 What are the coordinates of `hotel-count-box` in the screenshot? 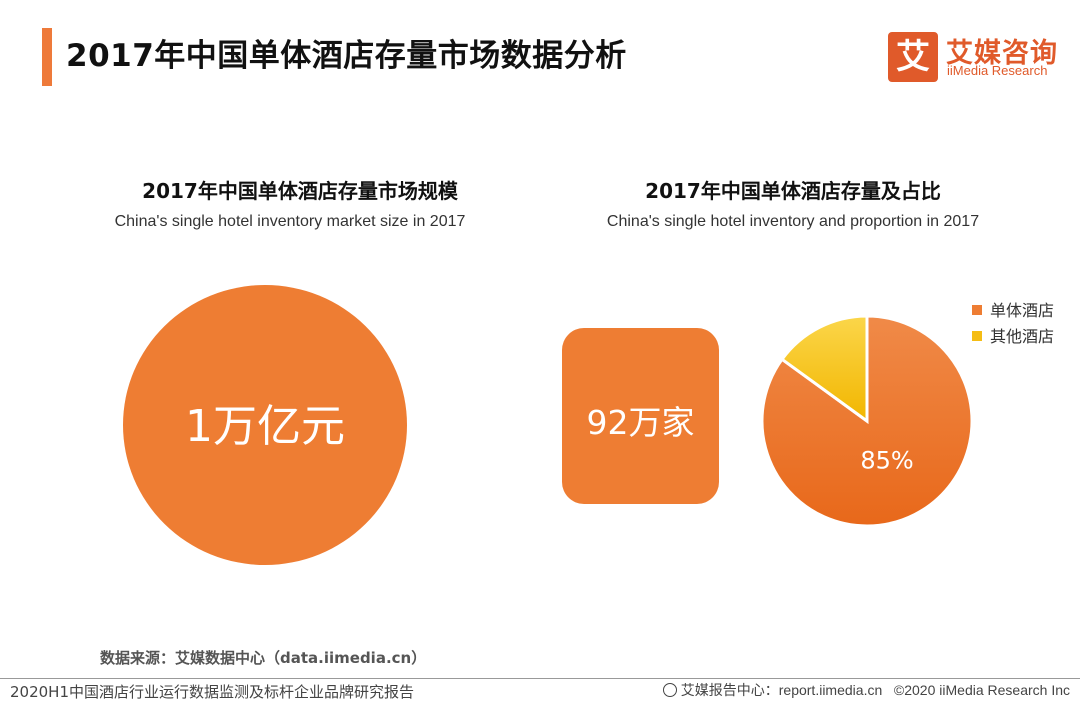 It's located at (640, 416).